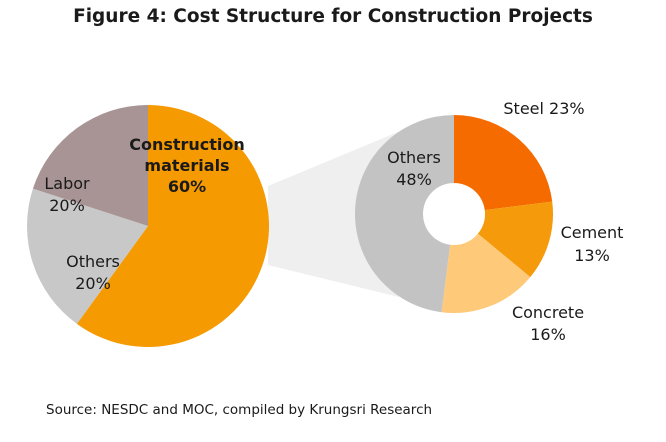 Image resolution: width=666 pixels, height=442 pixels. What do you see at coordinates (187, 165) in the screenshot?
I see `main-label-construction-materials: Construction materials 60%` at bounding box center [187, 165].